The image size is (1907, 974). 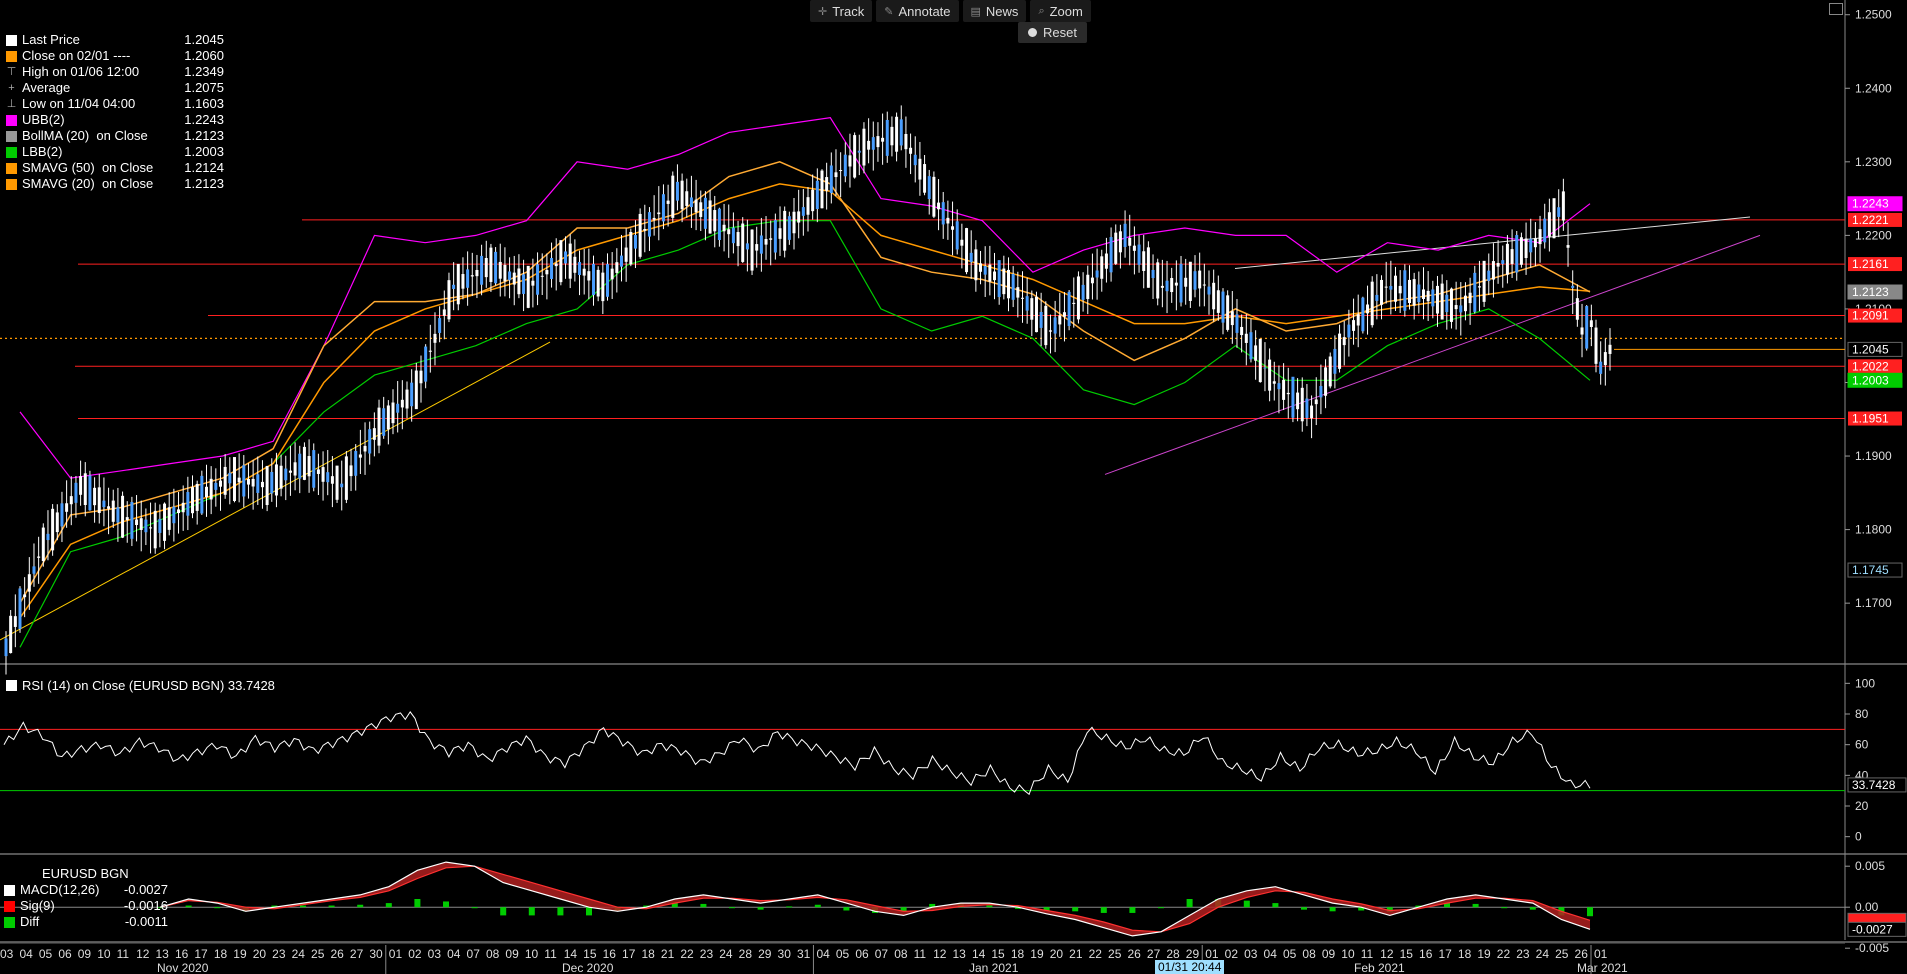 What do you see at coordinates (115, 168) in the screenshot?
I see `legend-row: SMAVG (50) on Close 1.2124` at bounding box center [115, 168].